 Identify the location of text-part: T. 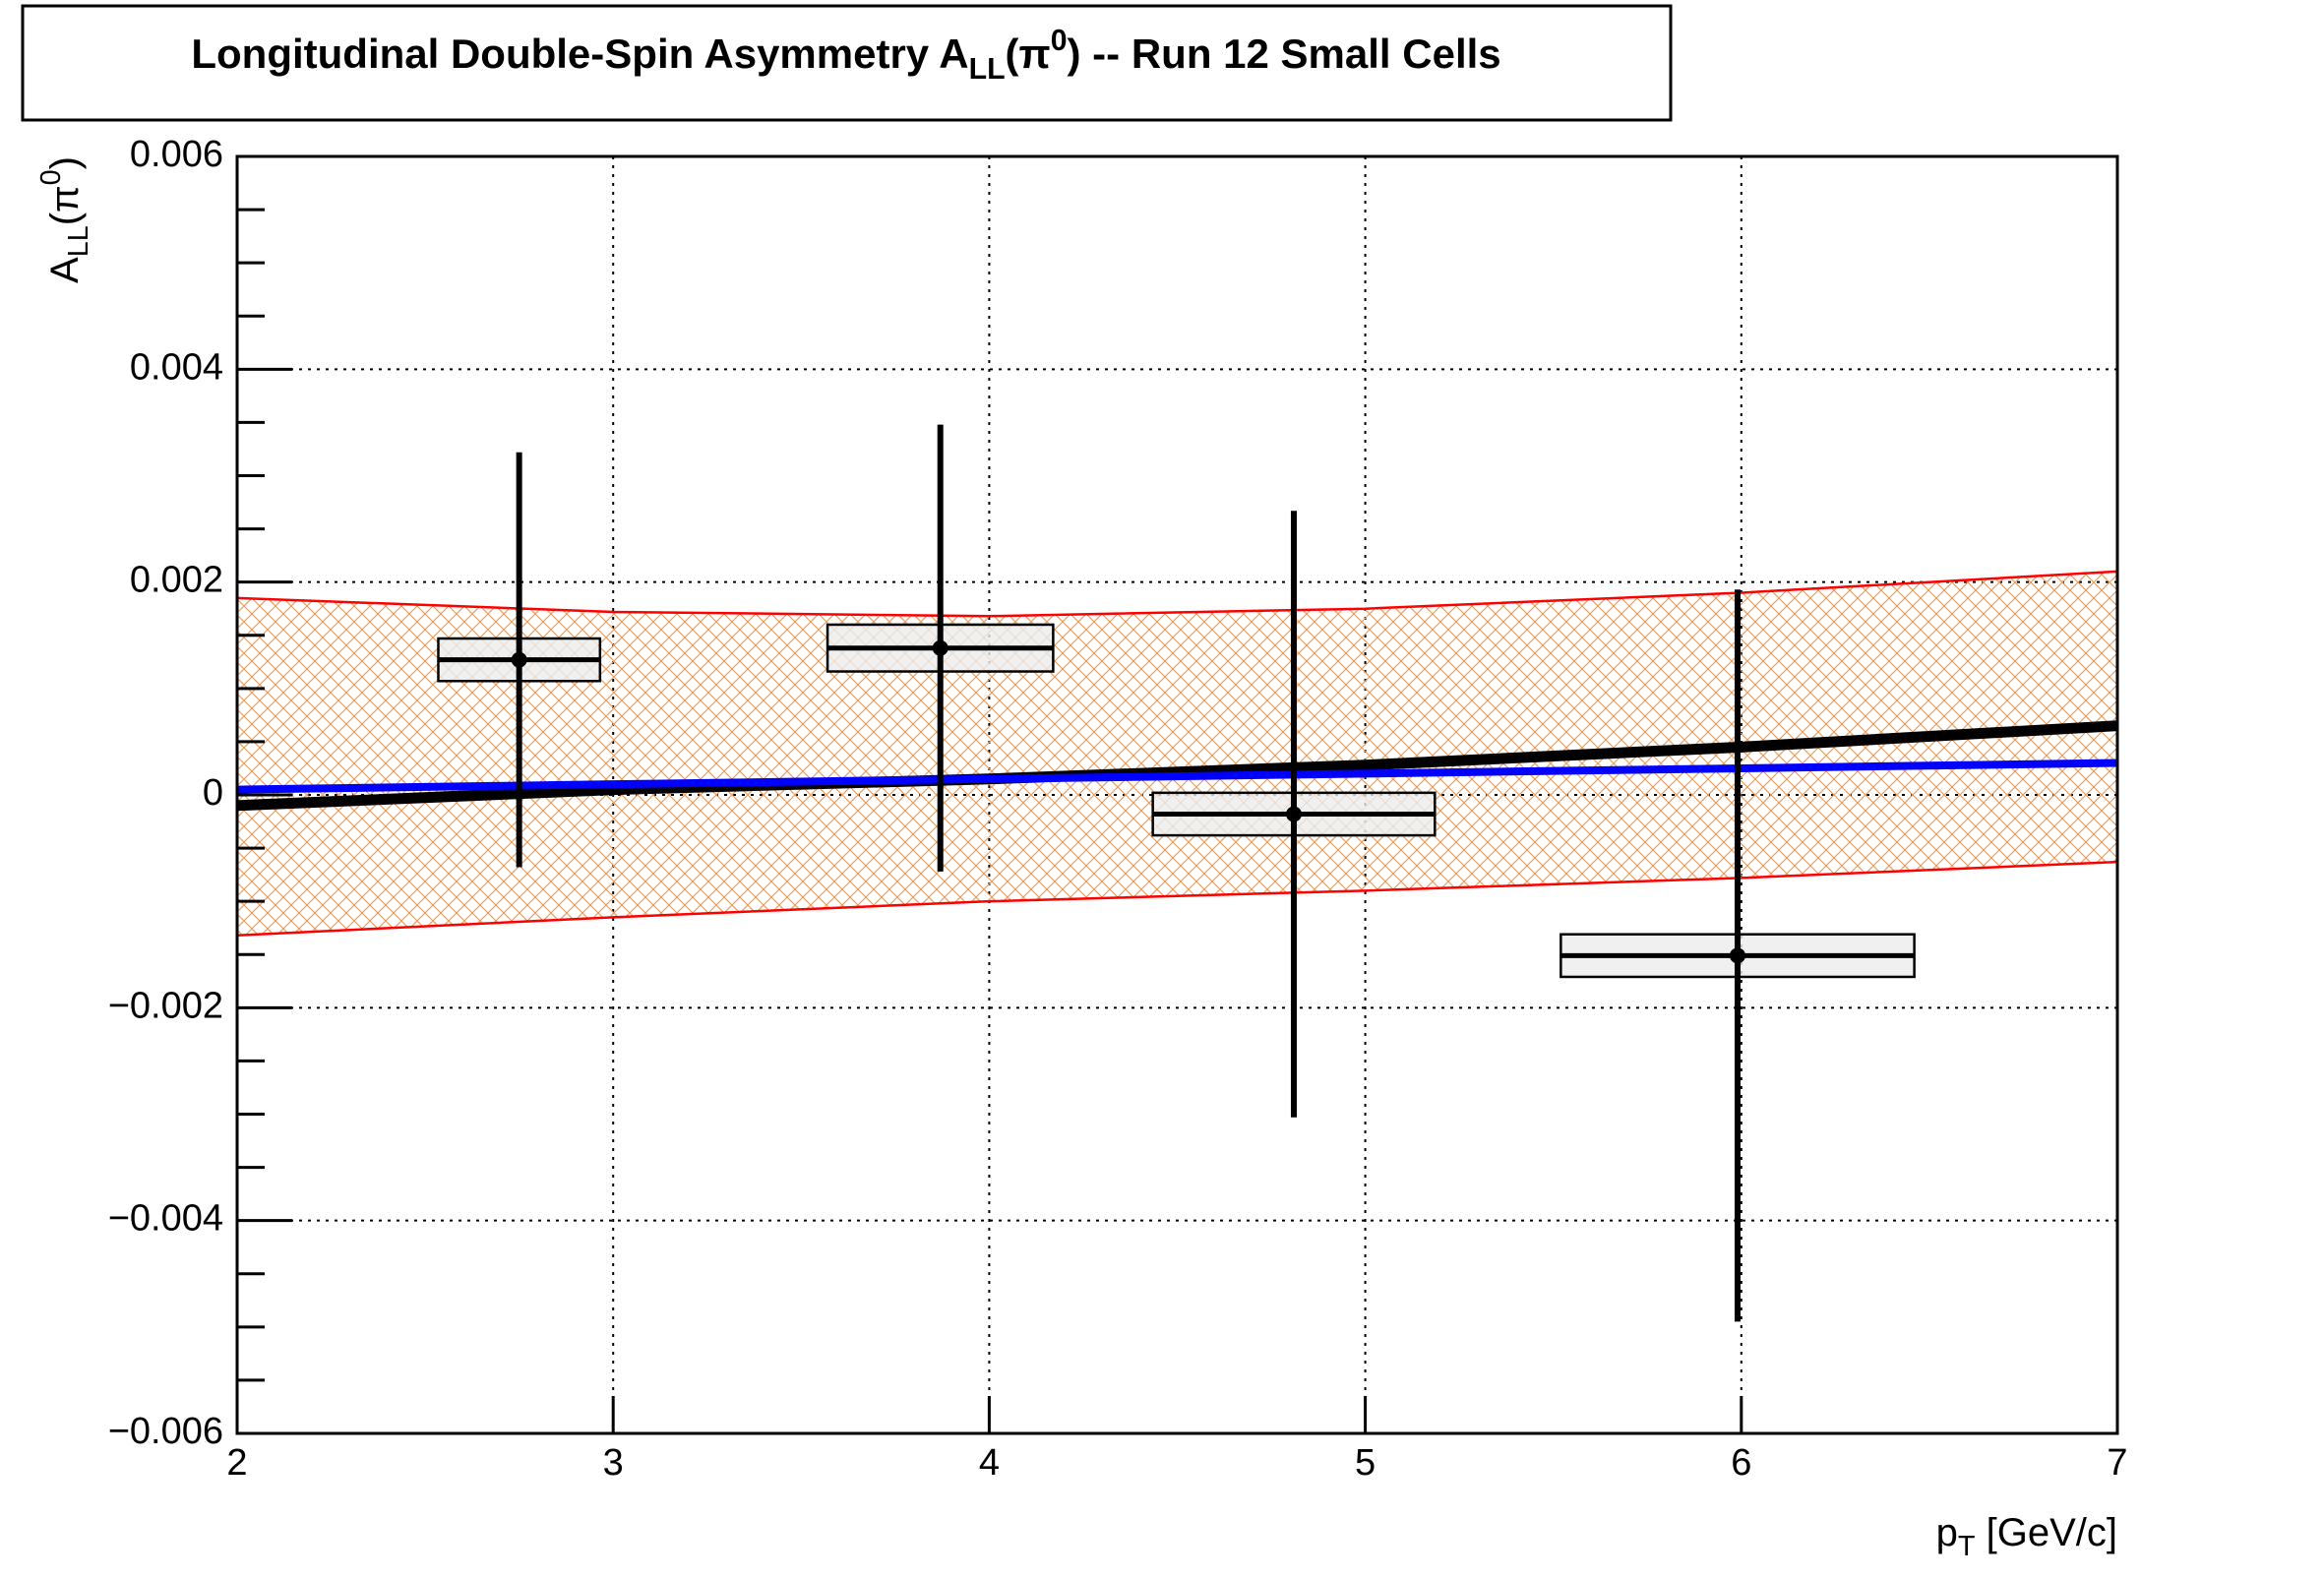
(1967, 1546).